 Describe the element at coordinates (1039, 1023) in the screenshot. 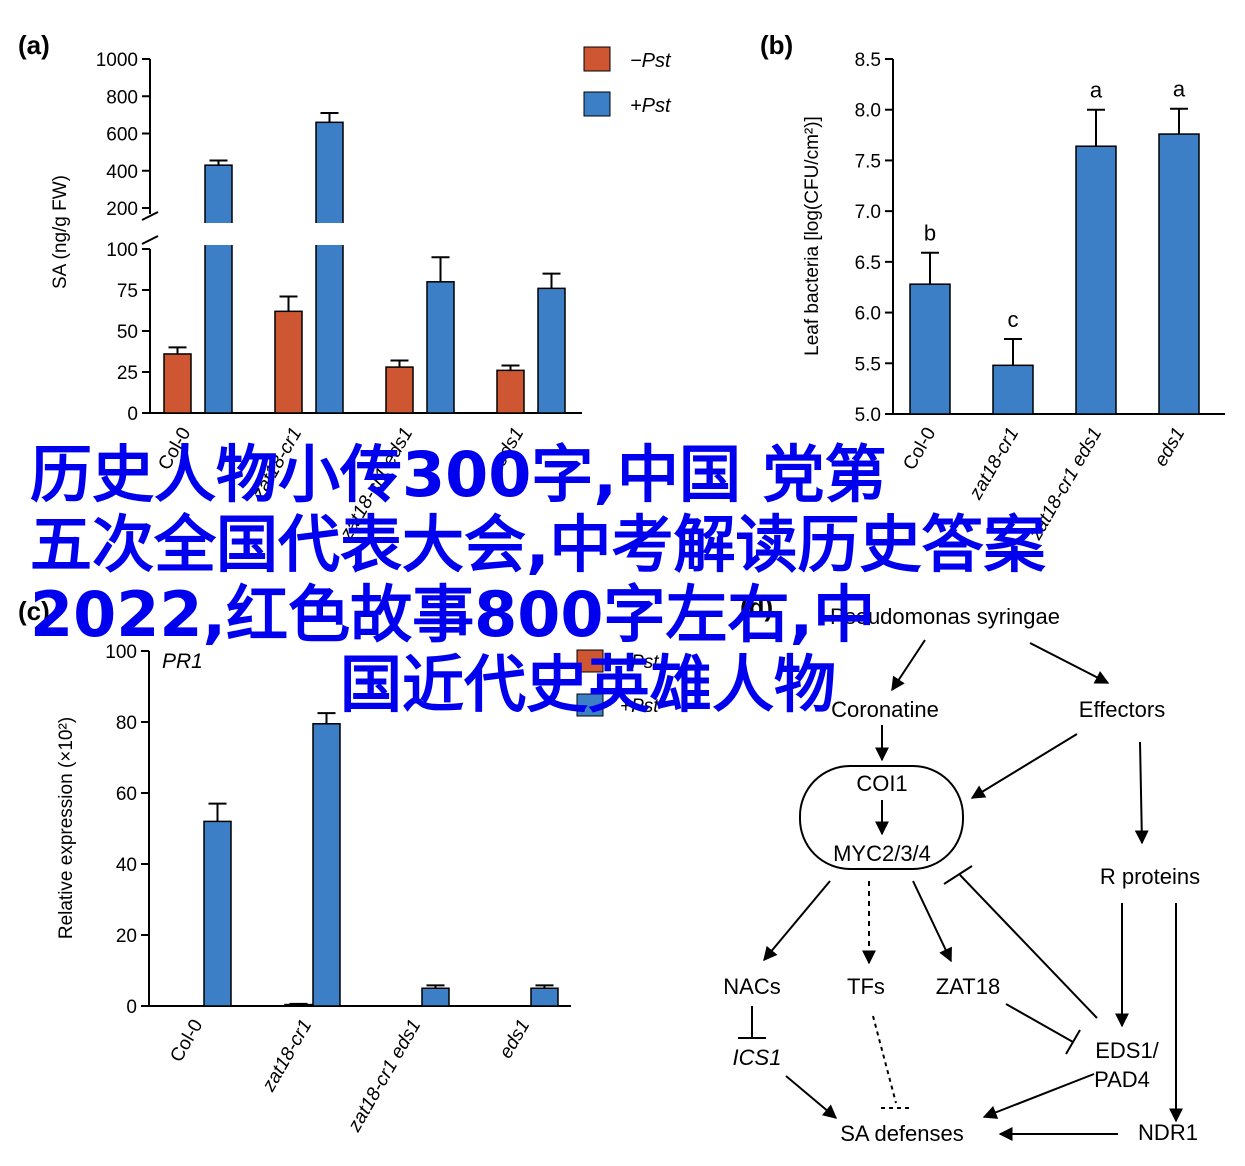

I see `inhibit-zat18-eds1` at that location.